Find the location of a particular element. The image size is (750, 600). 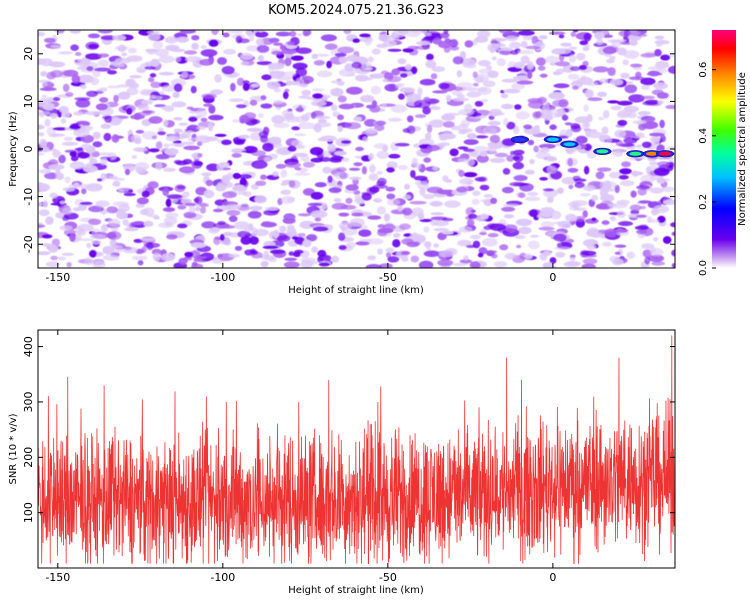

y-tick-label: 10 is located at coordinates (28, 101).